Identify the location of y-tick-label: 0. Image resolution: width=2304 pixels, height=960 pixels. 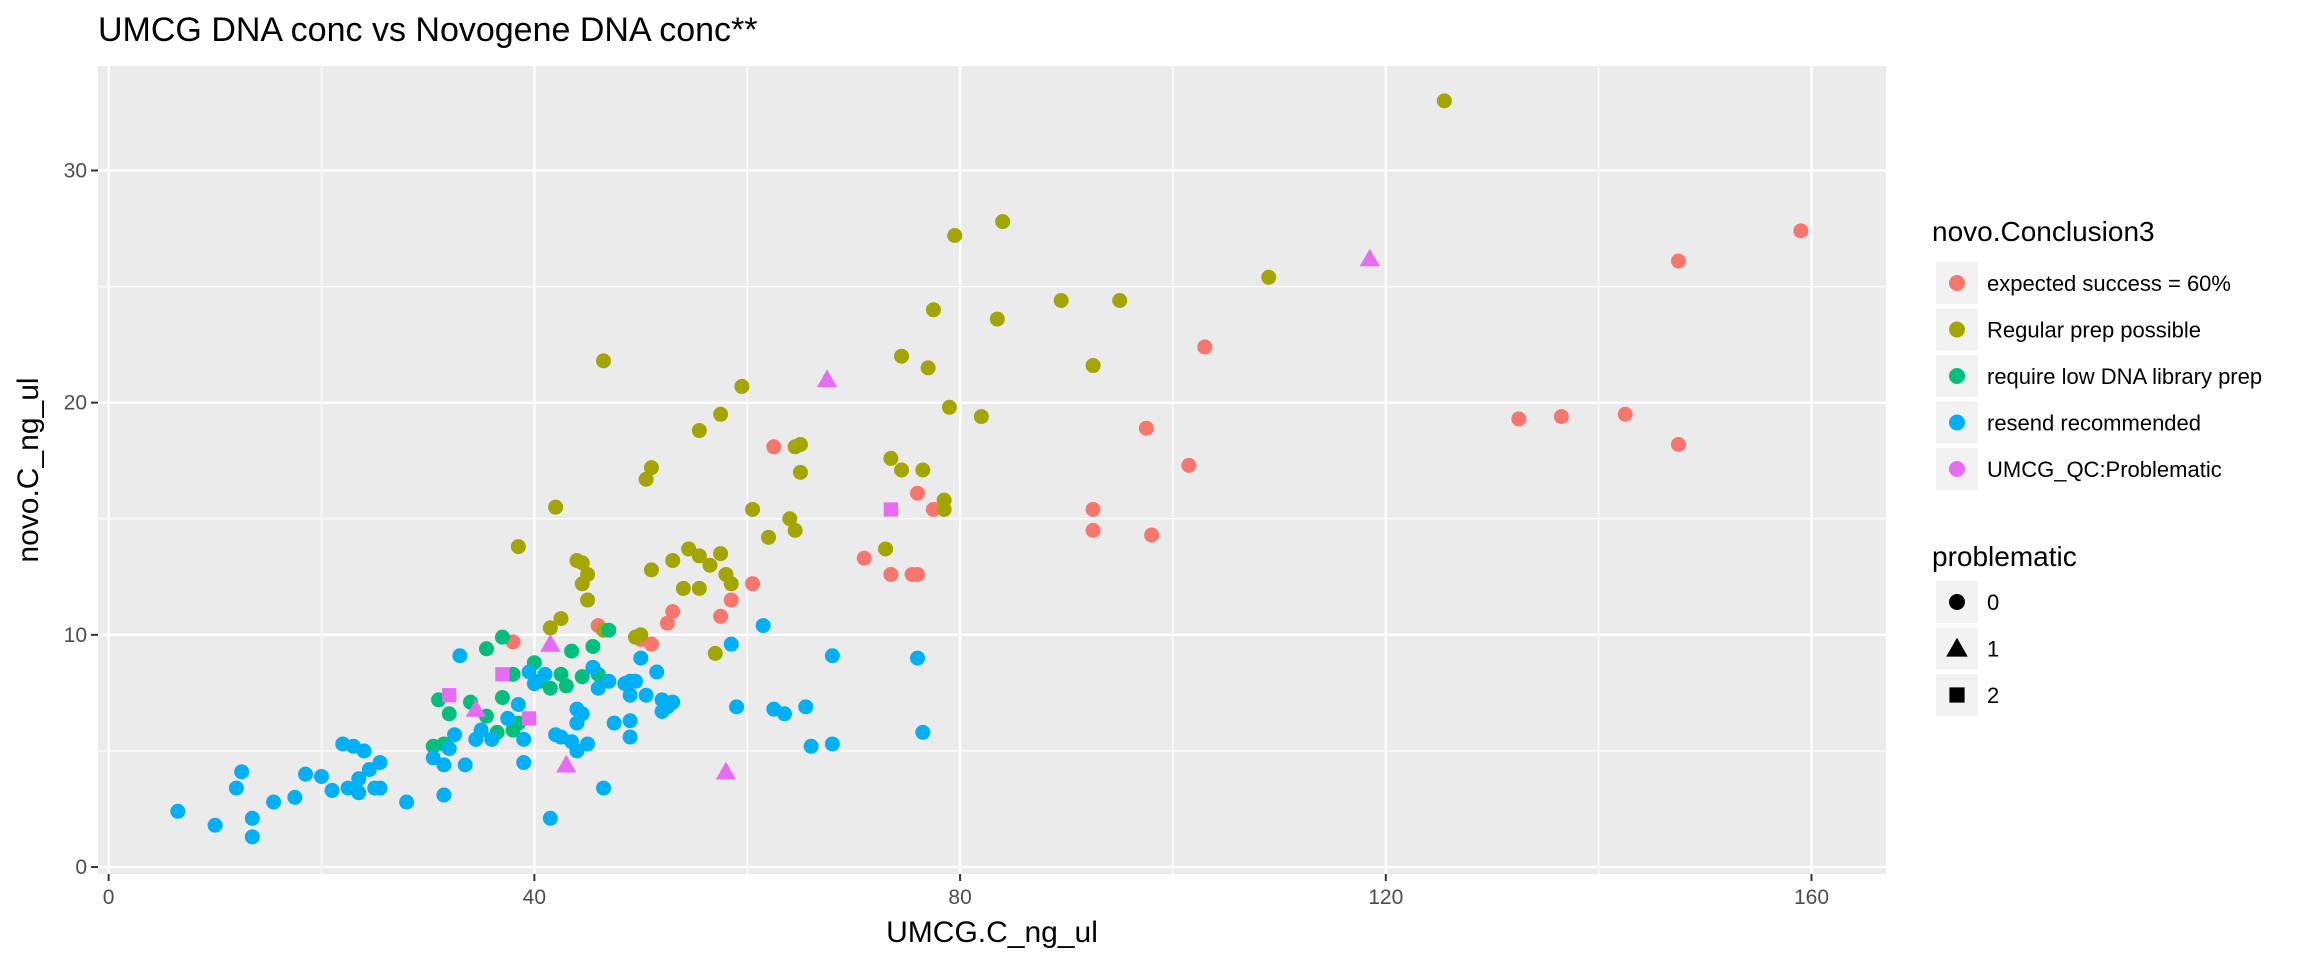
(81, 867).